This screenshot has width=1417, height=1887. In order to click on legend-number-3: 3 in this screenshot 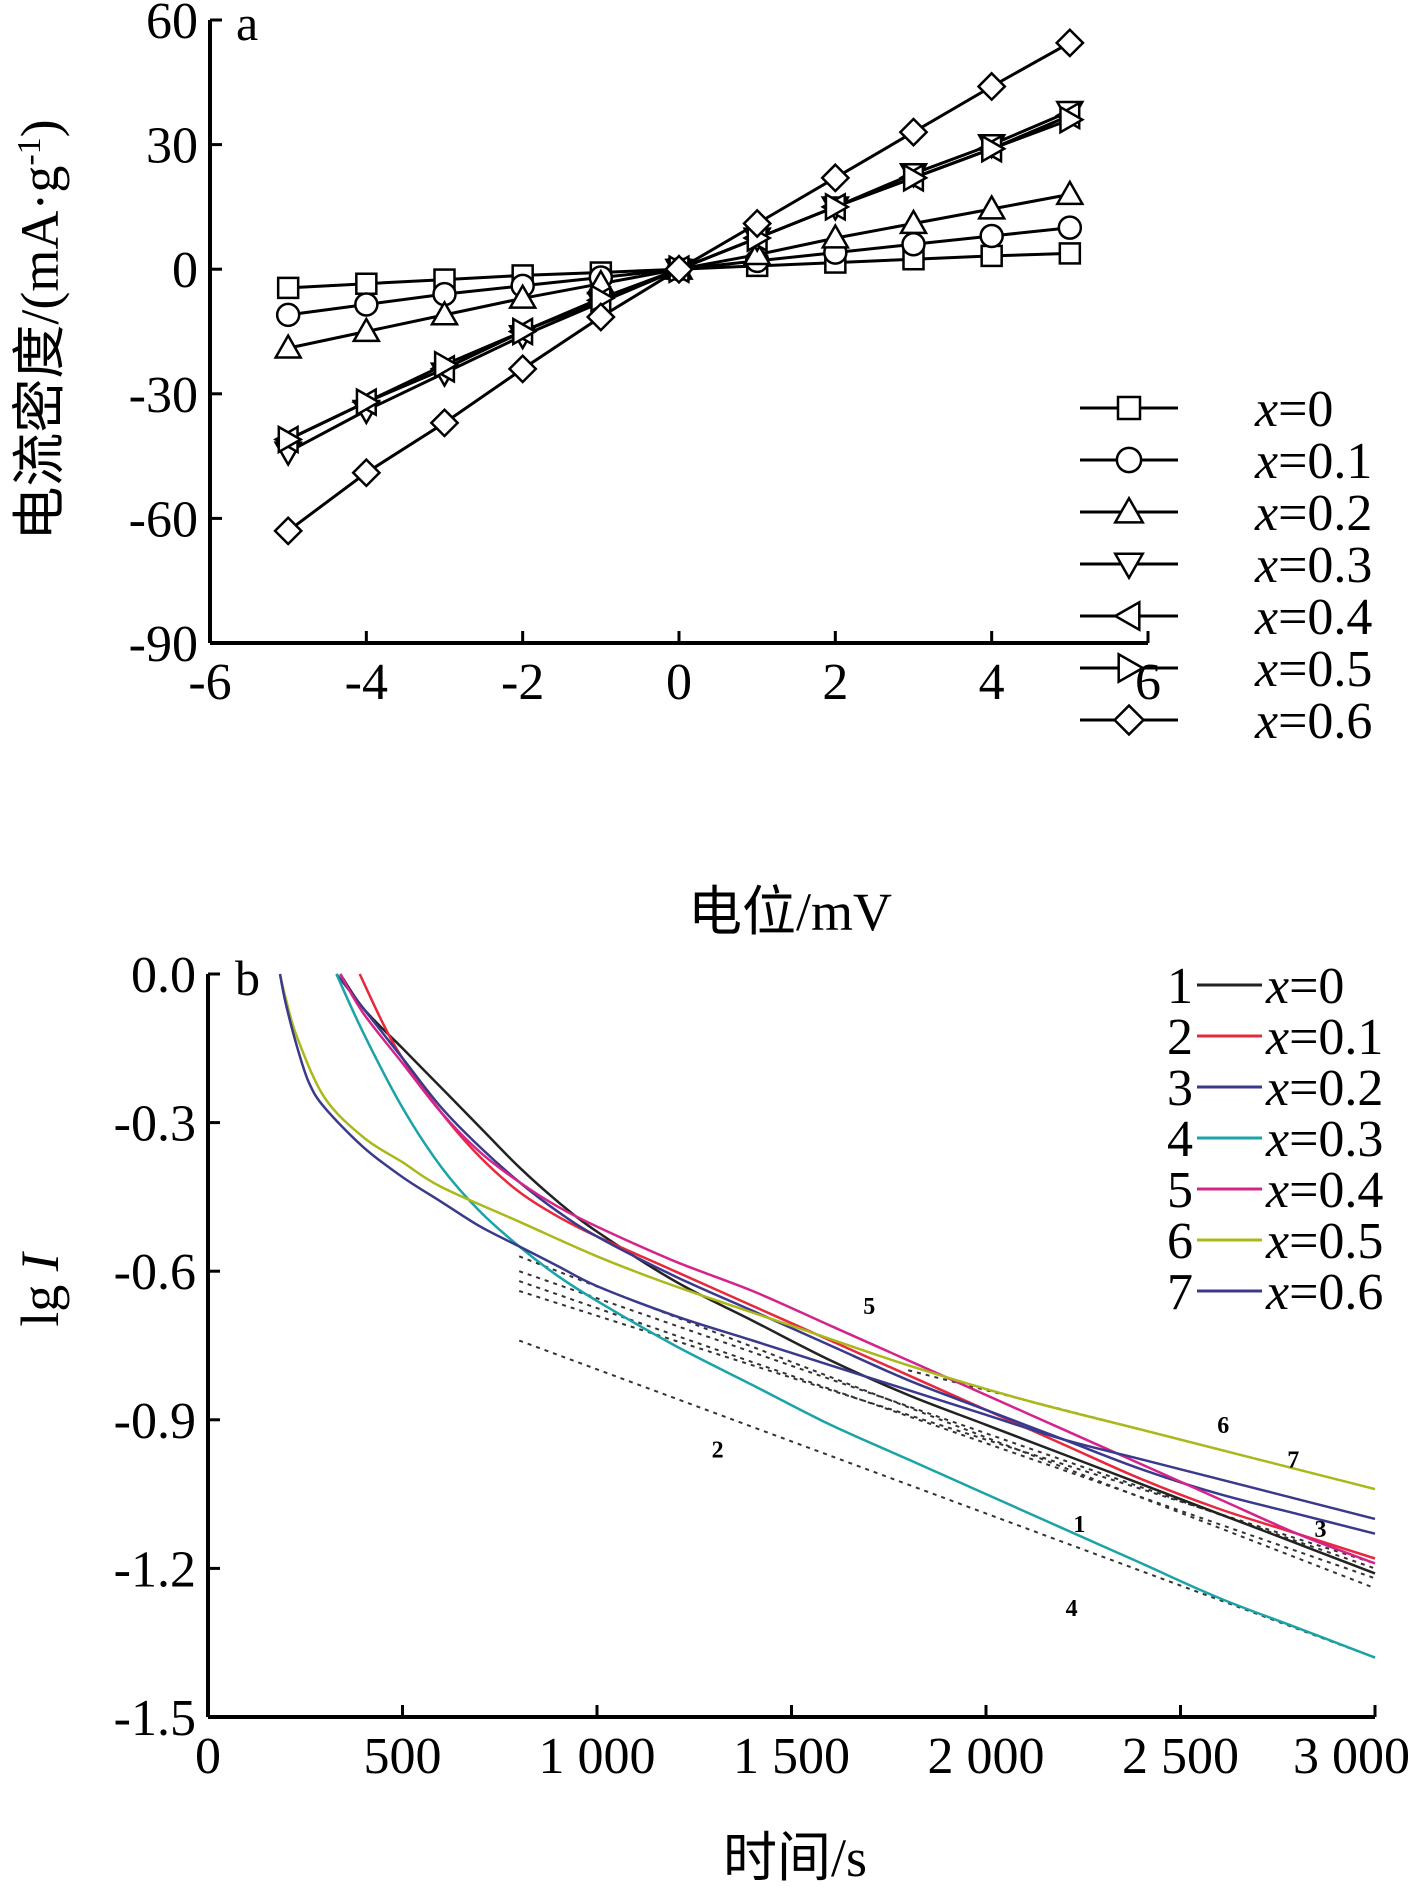, I will do `click(1180, 1088)`.